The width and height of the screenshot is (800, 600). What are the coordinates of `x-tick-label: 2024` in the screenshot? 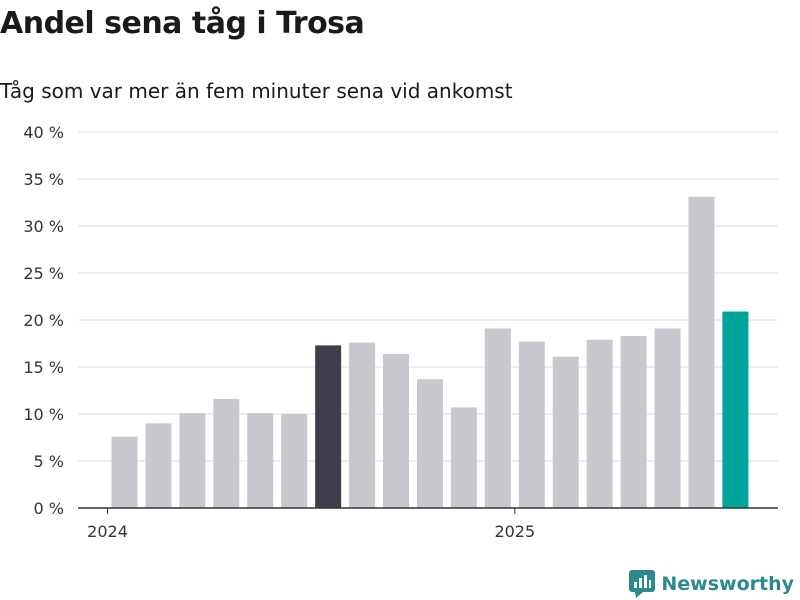 It's located at (107, 531).